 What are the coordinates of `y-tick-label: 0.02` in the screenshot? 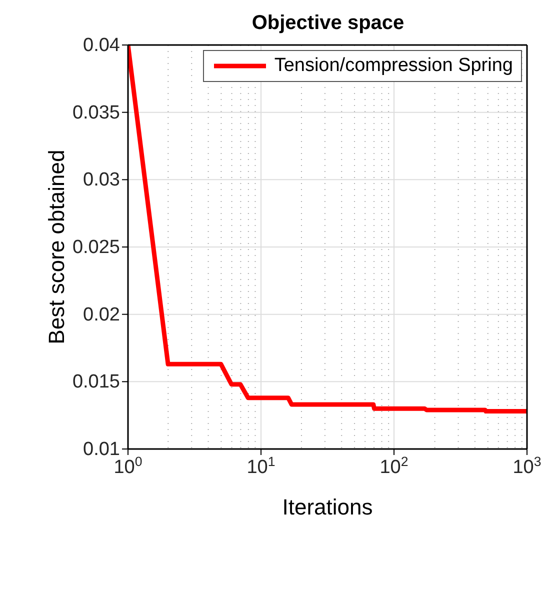 It's located at (101, 315).